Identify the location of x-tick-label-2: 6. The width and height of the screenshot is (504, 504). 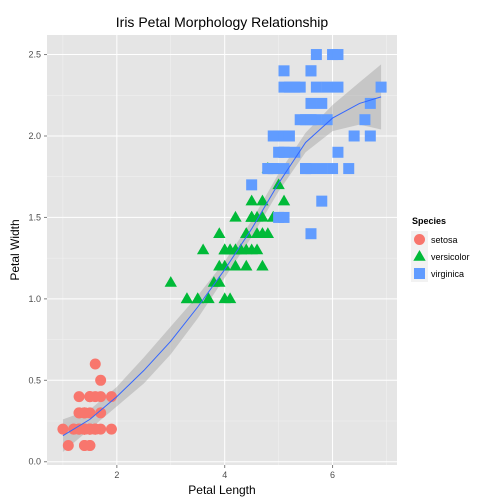
(332, 475).